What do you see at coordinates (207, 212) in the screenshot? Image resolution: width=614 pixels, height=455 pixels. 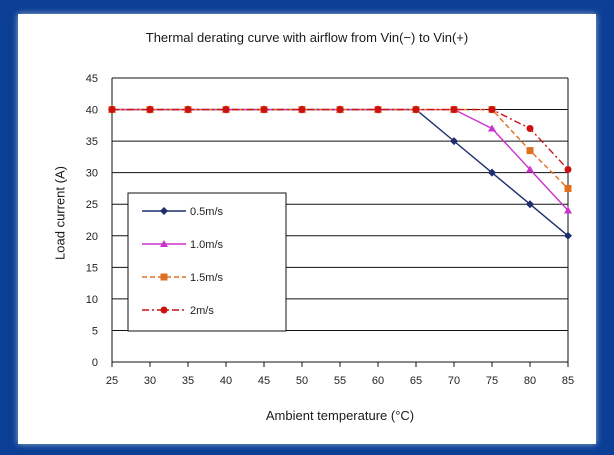 I see `legend-label: 0.5m/s` at bounding box center [207, 212].